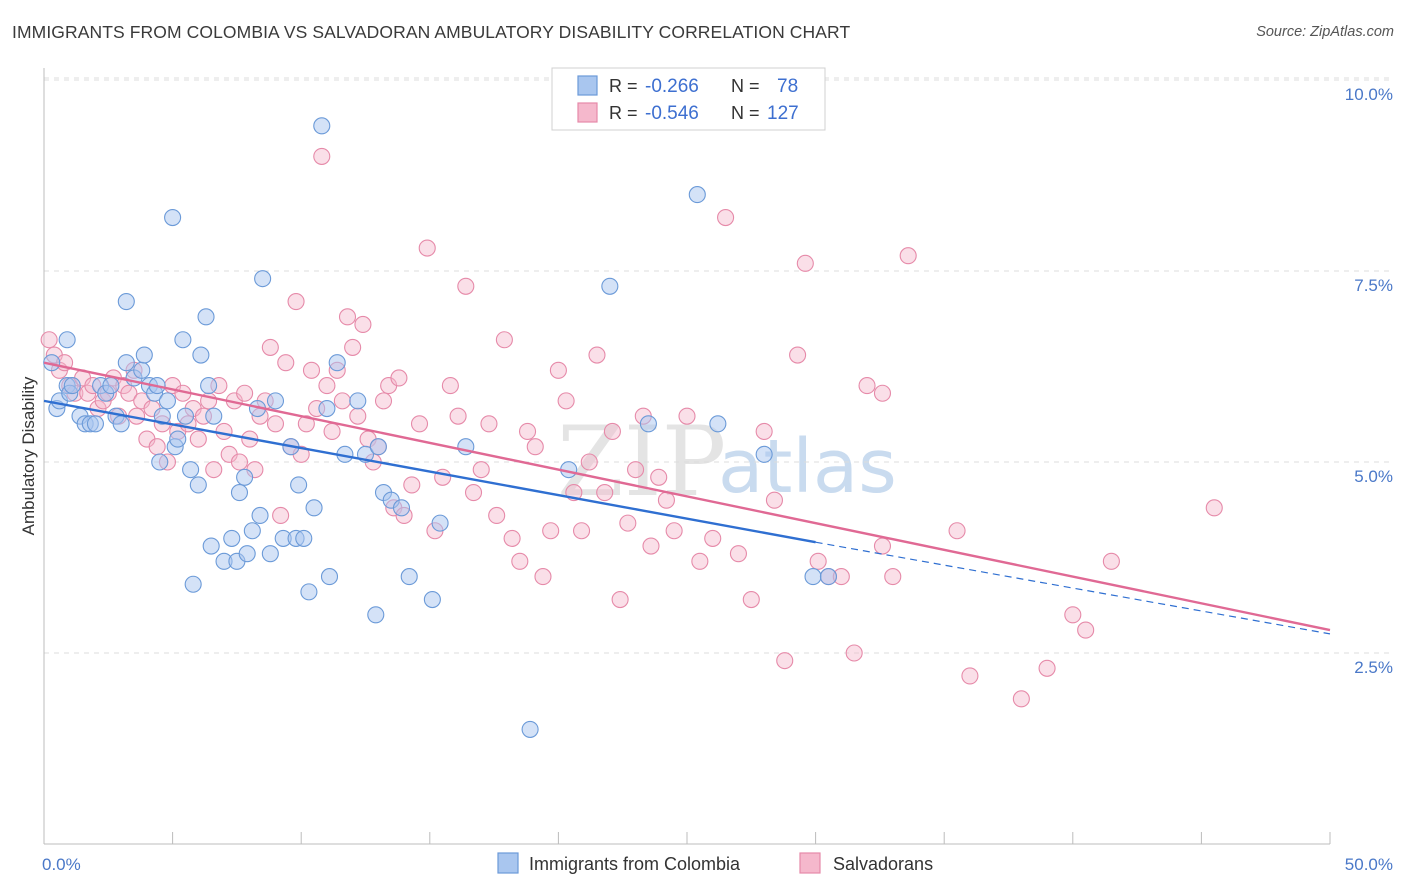 This screenshot has height=892, width=1406. I want to click on stats-blue-r-value: -0.266, so click(672, 86).